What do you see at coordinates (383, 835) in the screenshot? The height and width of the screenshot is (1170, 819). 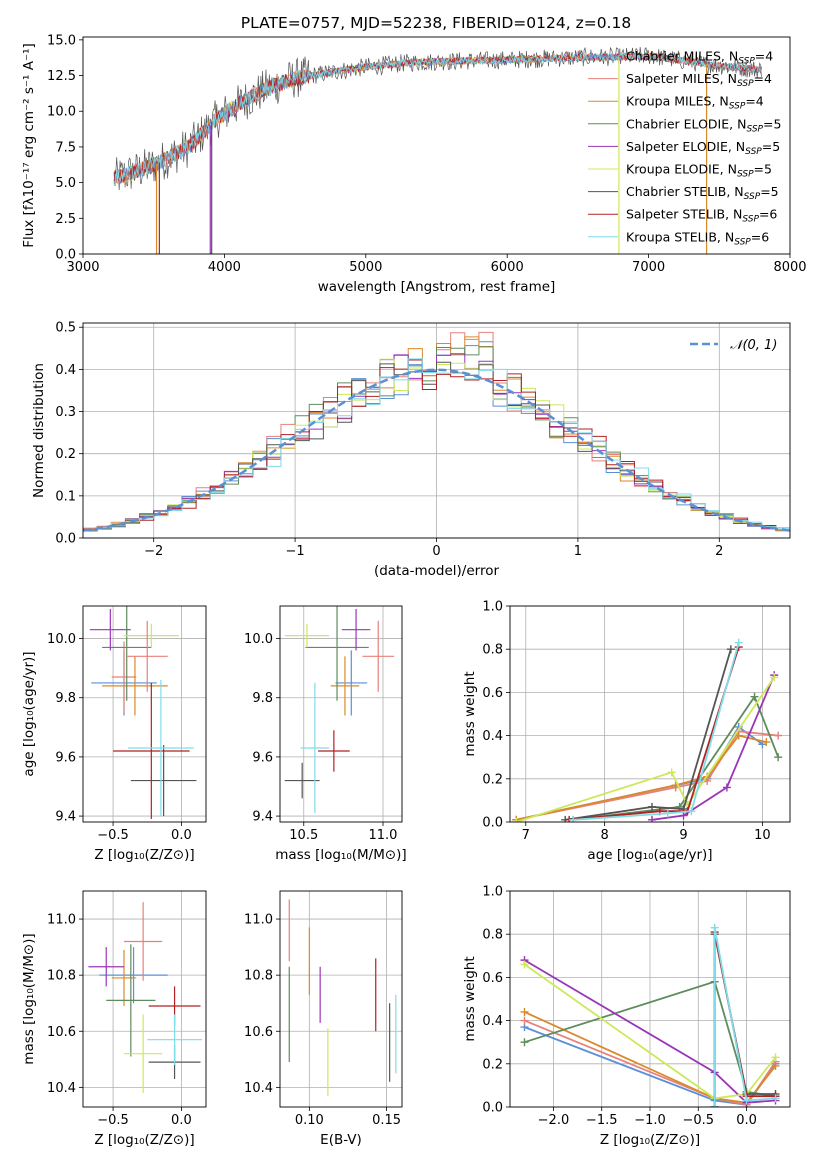 I see `x-tick-label: 11.0` at bounding box center [383, 835].